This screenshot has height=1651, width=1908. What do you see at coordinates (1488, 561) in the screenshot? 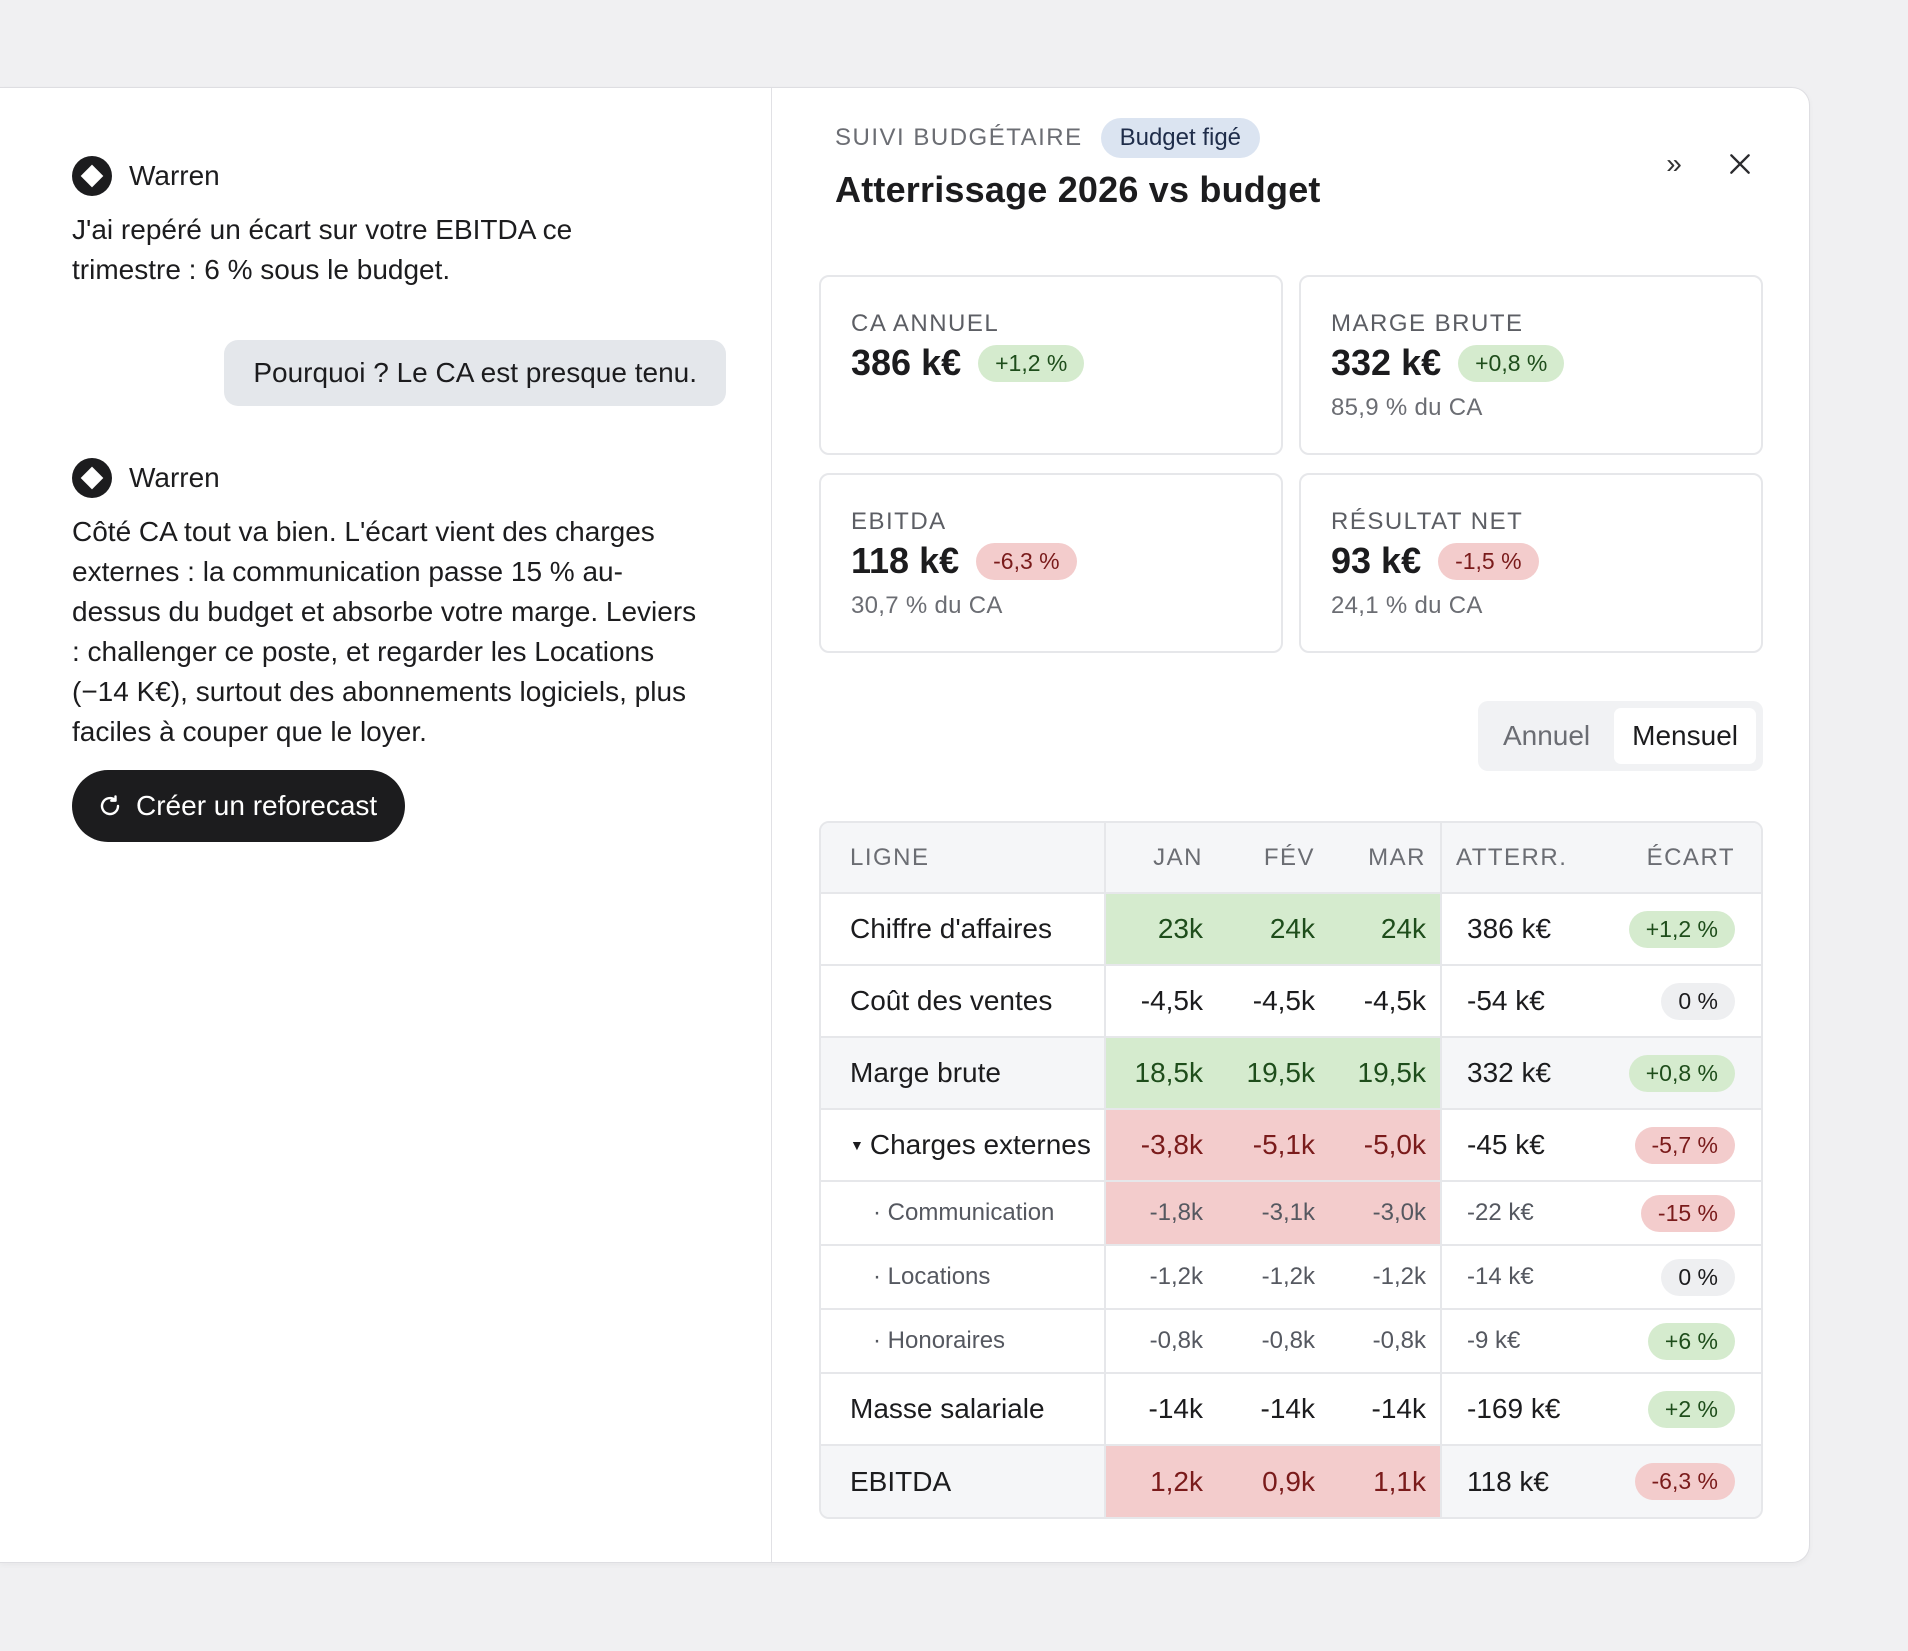
I see `kpi-delta-badge: -1,5 %` at bounding box center [1488, 561].